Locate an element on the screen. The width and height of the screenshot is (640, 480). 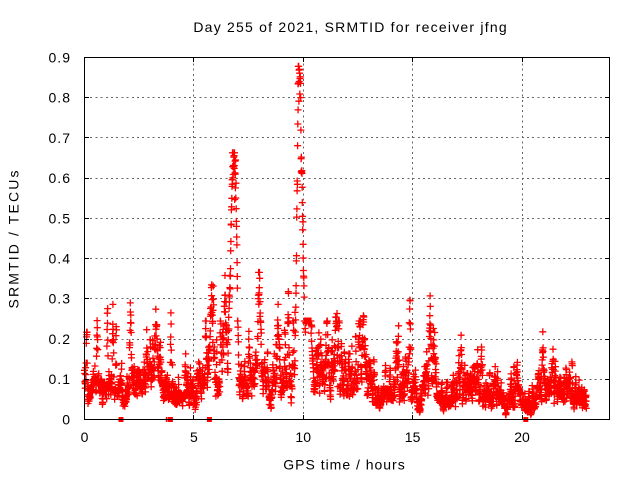
svg-text: 0.6 is located at coordinates (60, 178).